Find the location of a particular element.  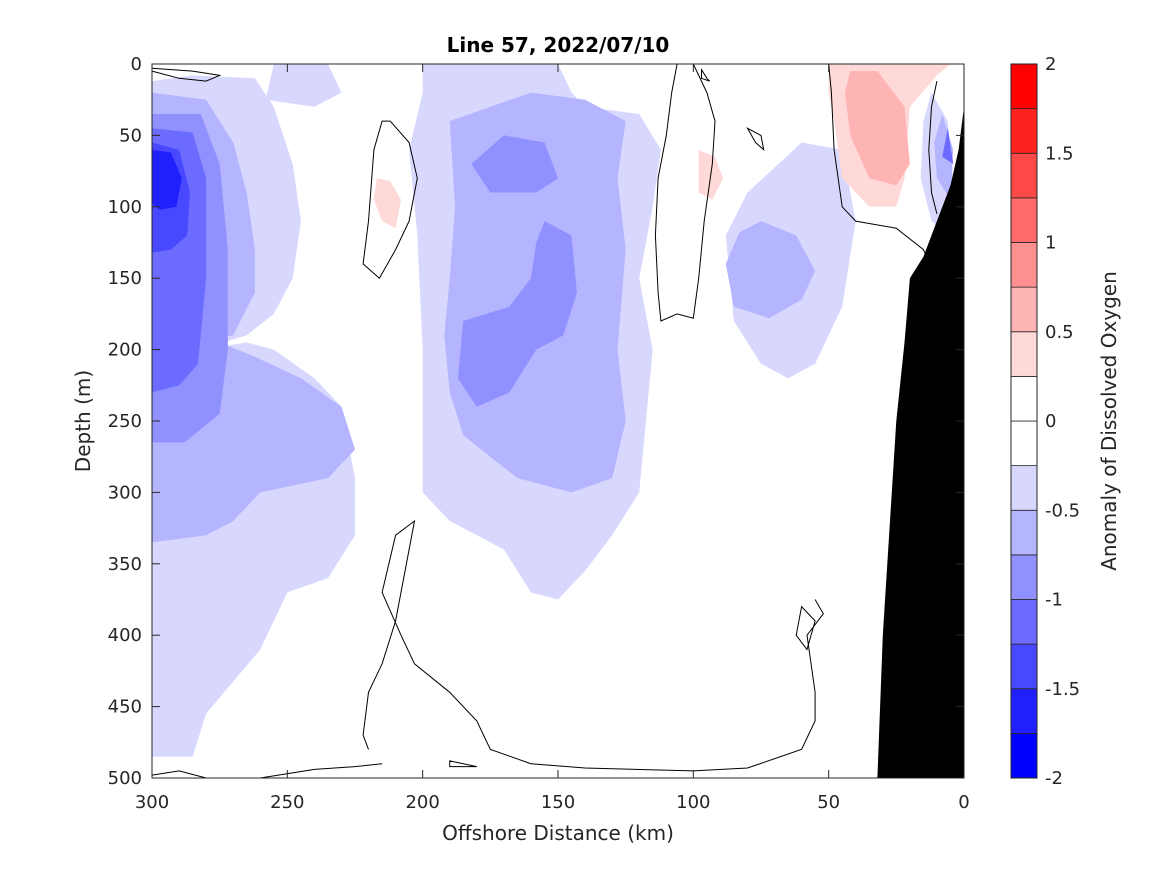

fill-blue-l3-c is located at coordinates (517, 314).